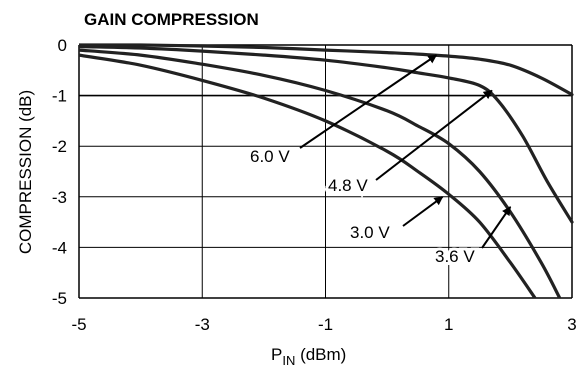 This screenshot has height=370, width=586. What do you see at coordinates (270, 156) in the screenshot?
I see `annotation-label-6-0-V: 6.0 V` at bounding box center [270, 156].